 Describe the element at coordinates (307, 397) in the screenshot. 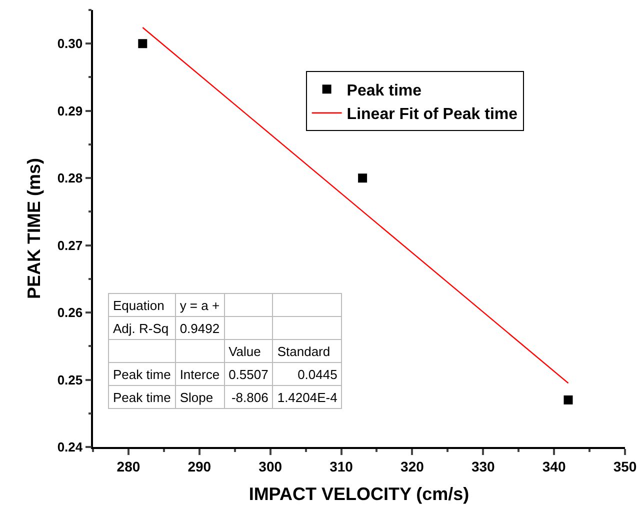

I see `annotation: 1.4204E-4` at that location.